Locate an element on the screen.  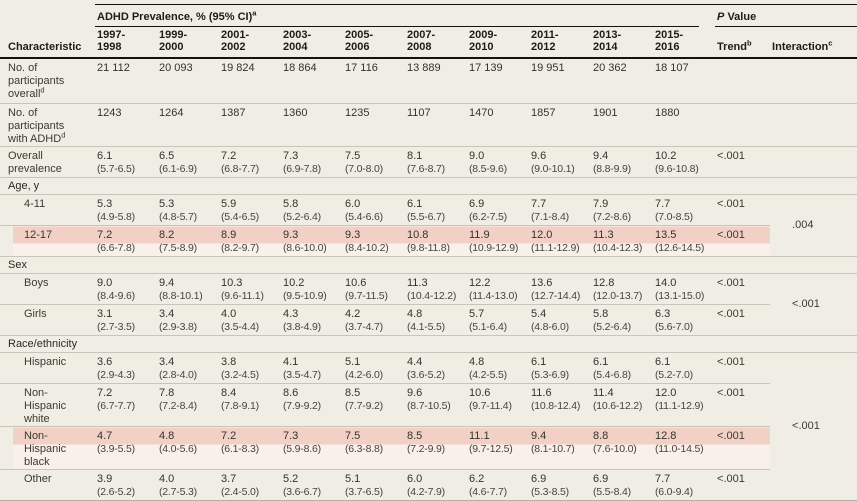
group-header-row: ADHD Prevalence, % (95% CI)a P Value is located at coordinates (428, 15).